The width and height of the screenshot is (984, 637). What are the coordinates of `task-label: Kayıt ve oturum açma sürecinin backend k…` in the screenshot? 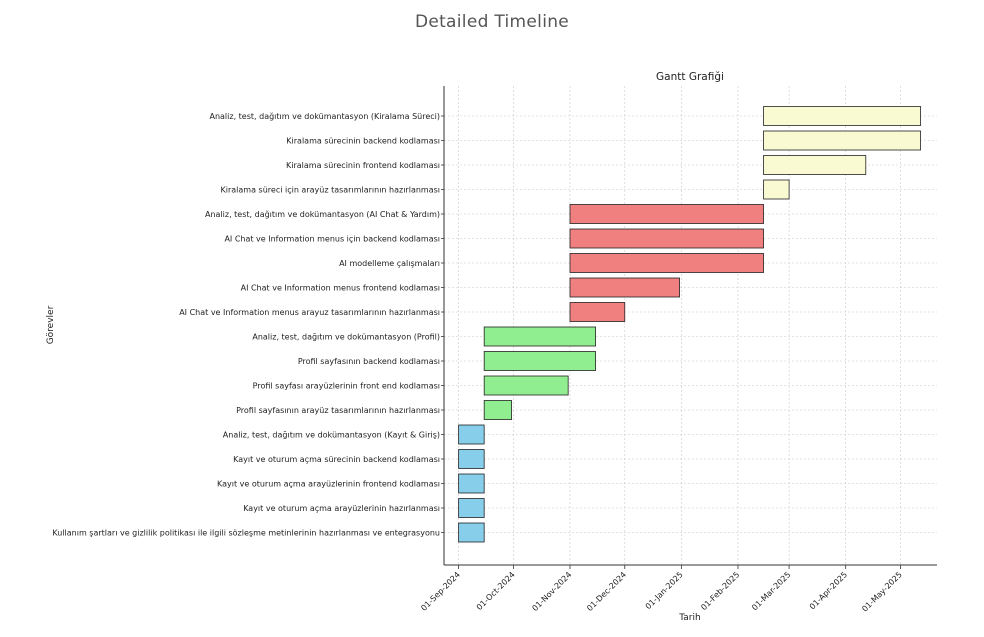 It's located at (336, 459).